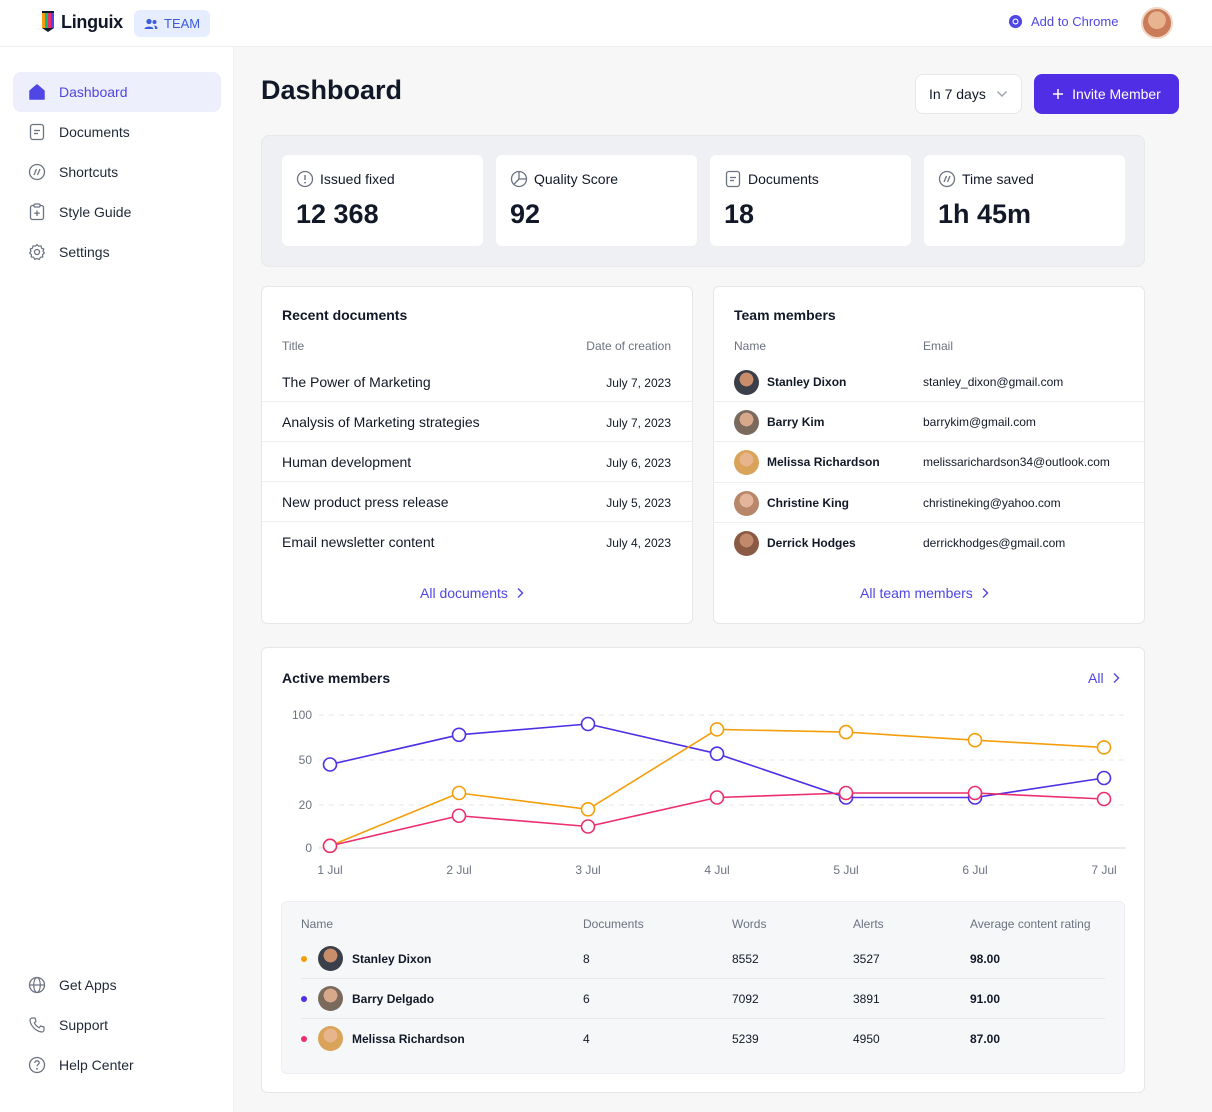 The width and height of the screenshot is (1212, 1112). I want to click on team-member-row: Christine King christineking@yahoo.com, so click(929, 503).